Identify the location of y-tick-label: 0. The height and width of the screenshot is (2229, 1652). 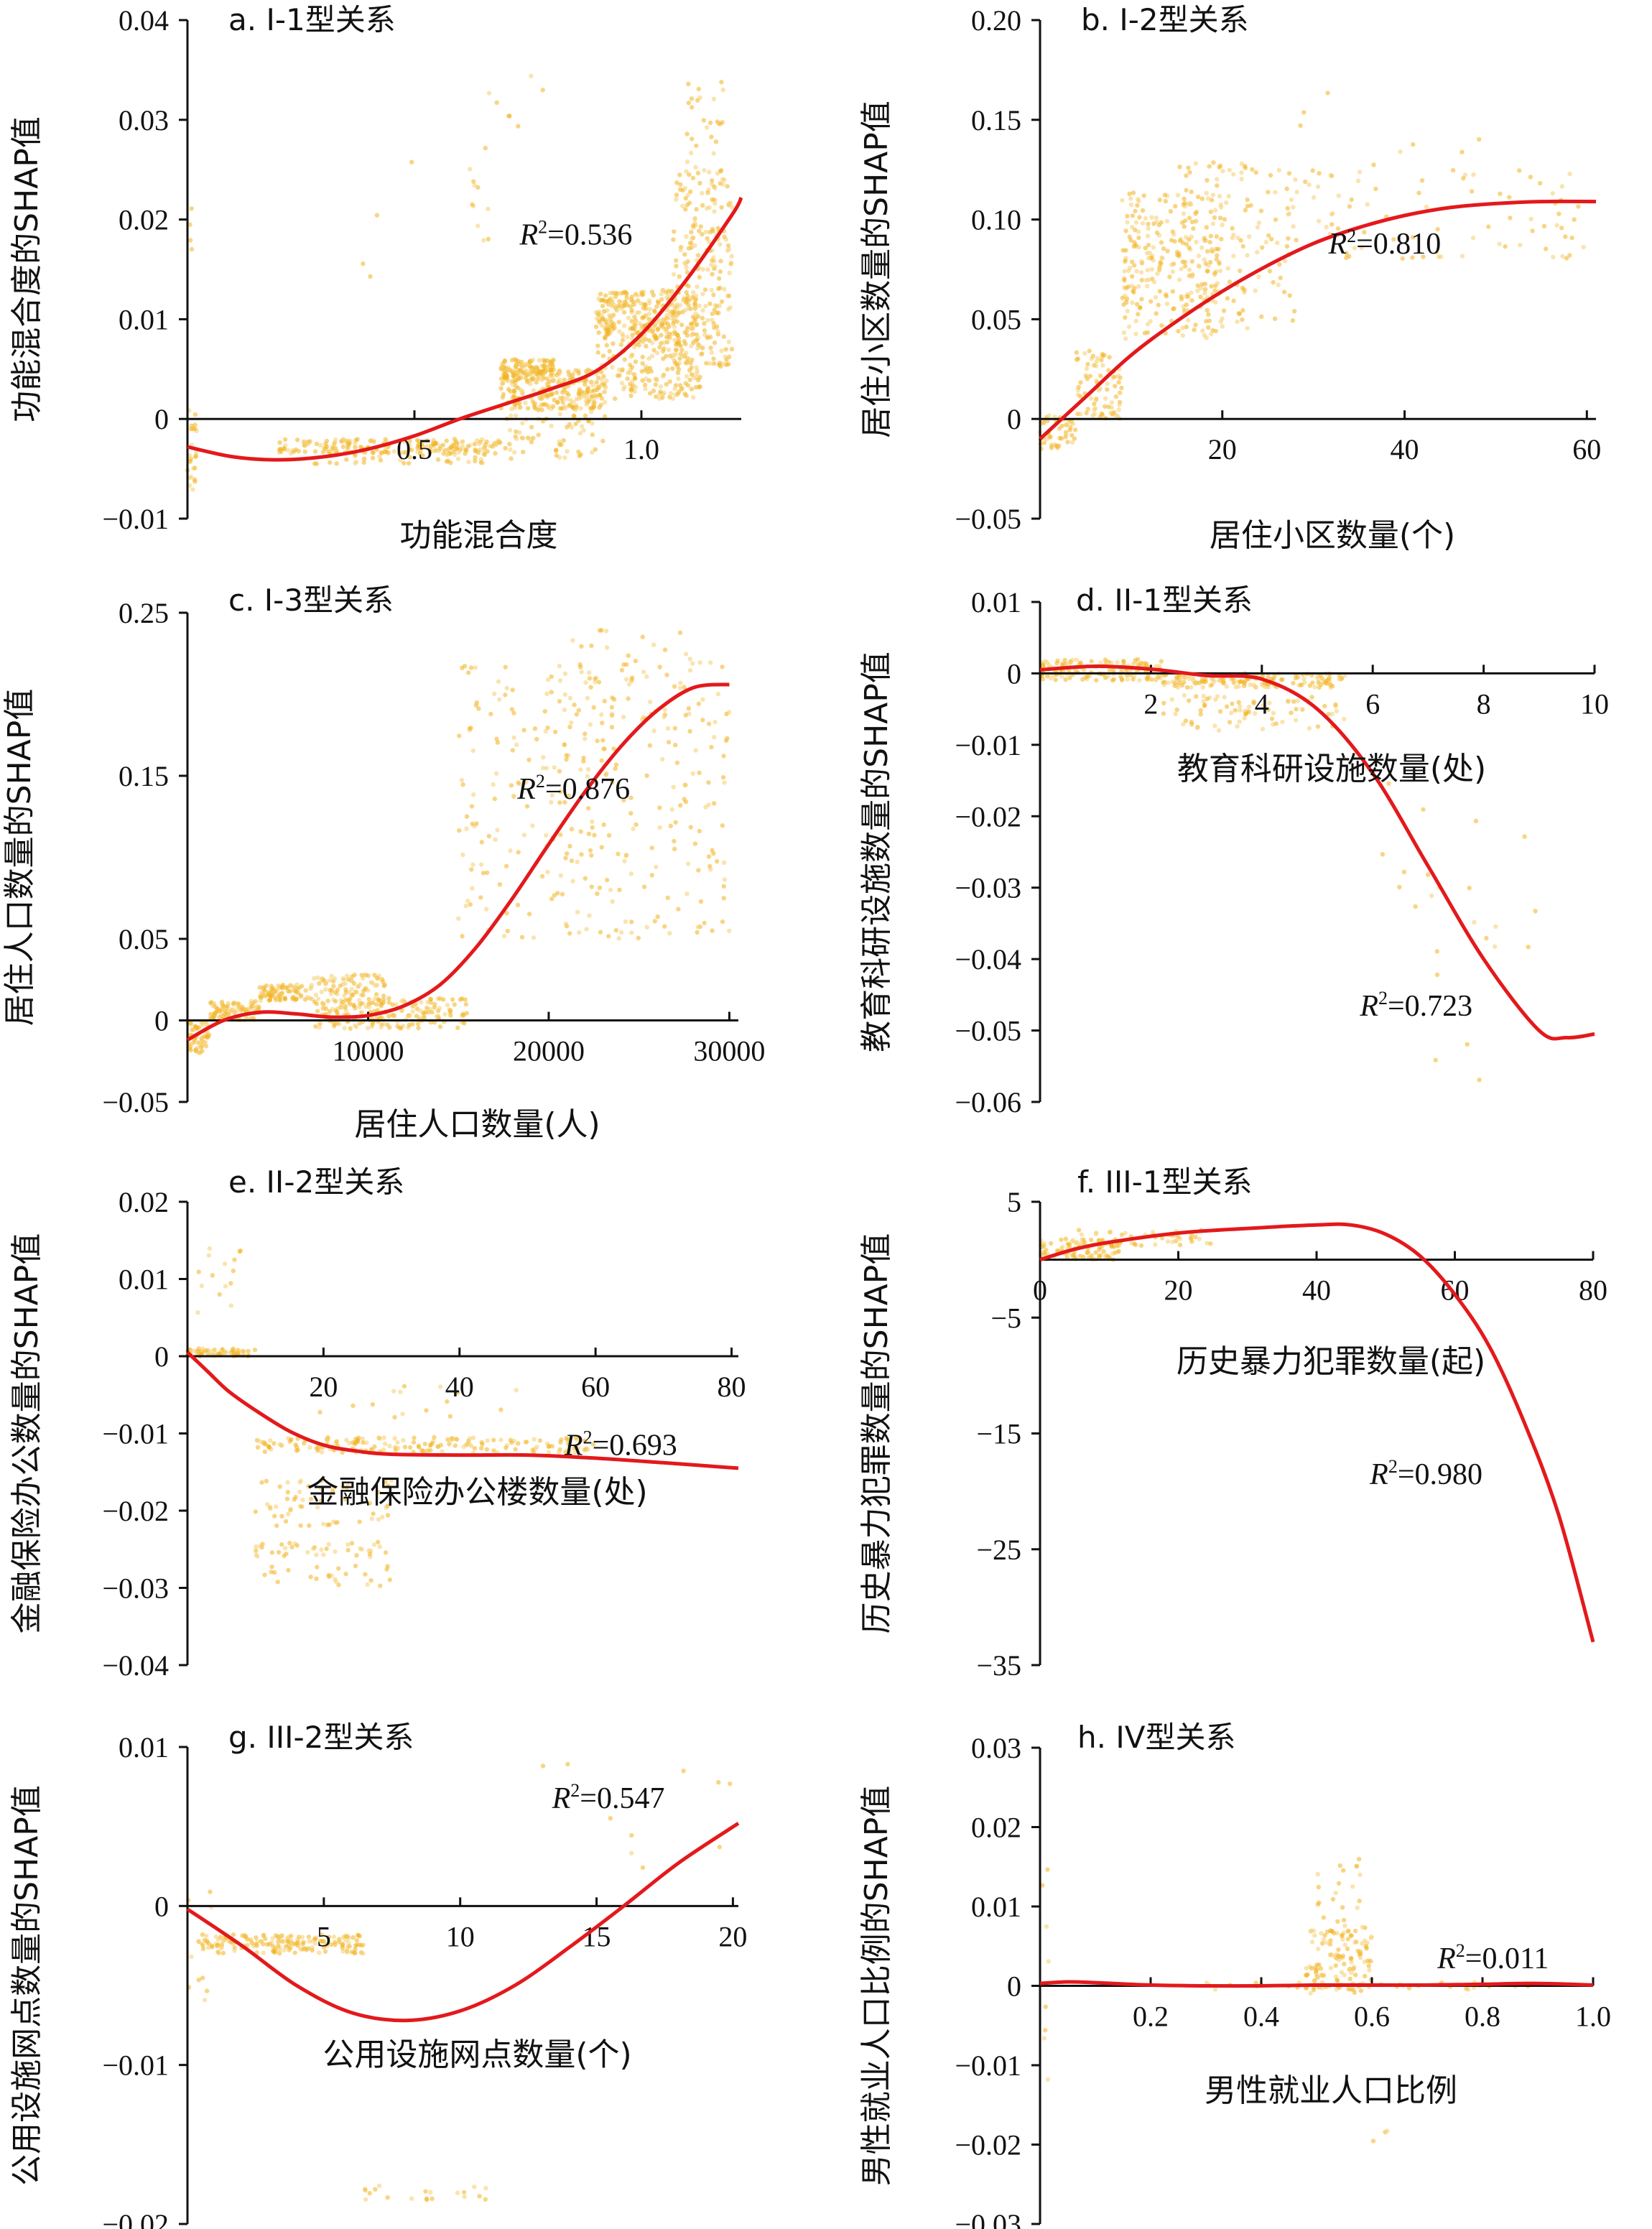
(1014, 673).